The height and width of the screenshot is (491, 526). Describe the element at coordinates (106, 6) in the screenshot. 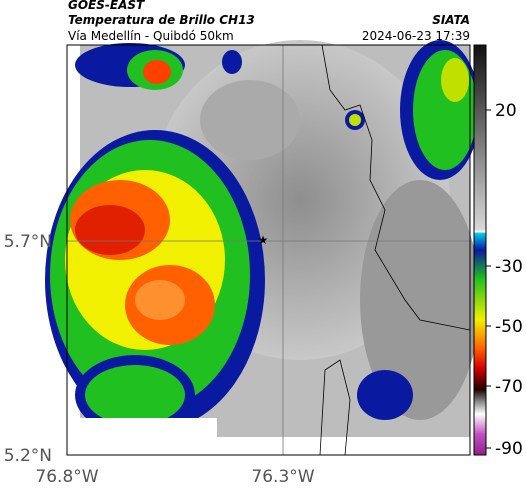

I see `source: GOES-EAST` at that location.